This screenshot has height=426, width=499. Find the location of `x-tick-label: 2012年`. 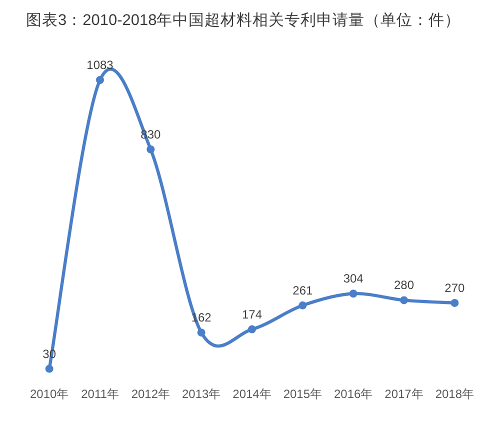

x-tick-label: 2012年 is located at coordinates (150, 394).